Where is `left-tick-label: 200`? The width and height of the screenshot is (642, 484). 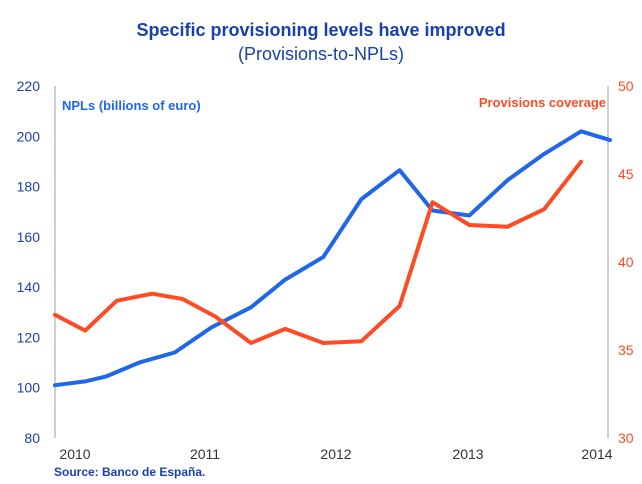 left-tick-label: 200 is located at coordinates (29, 136).